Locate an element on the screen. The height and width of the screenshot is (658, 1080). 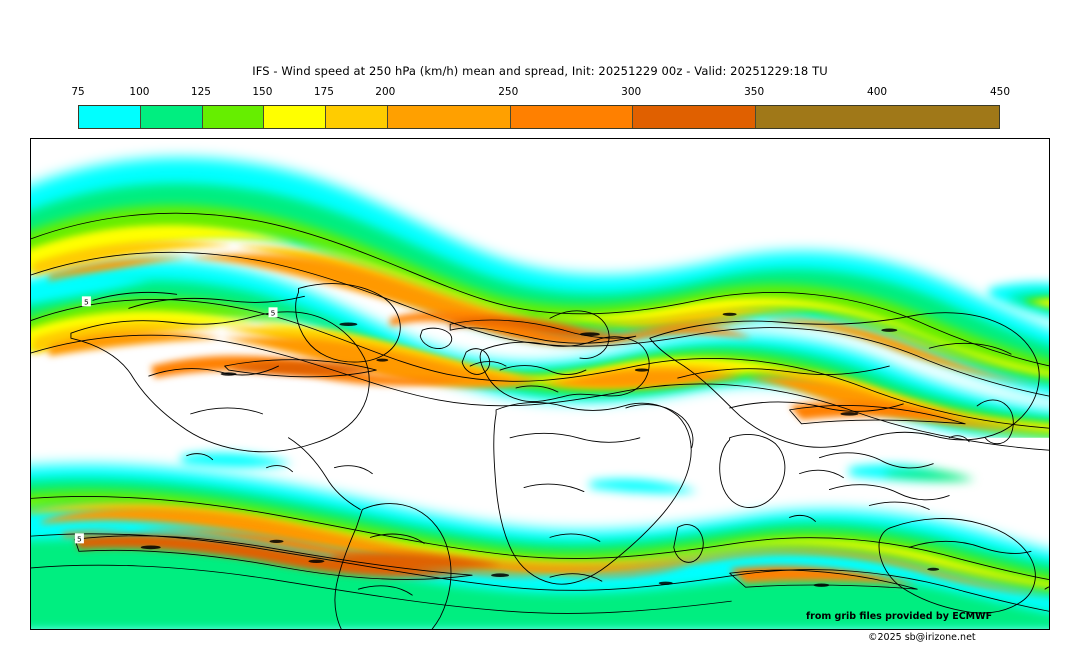
contour-value-labels: 5 5 5 is located at coordinates (176, 419).